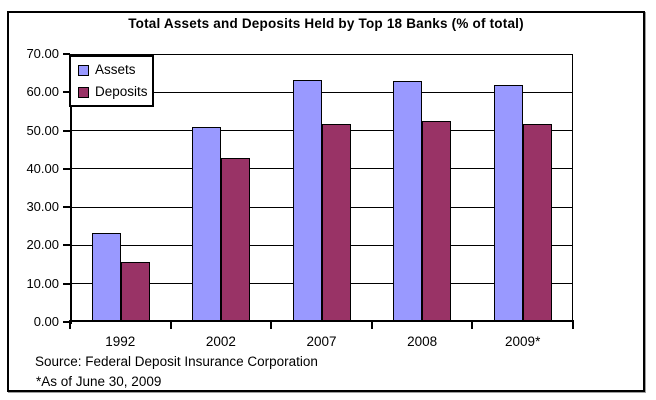  Describe the element at coordinates (99, 381) in the screenshot. I see `footnote: *As of June 30, 2009` at that location.